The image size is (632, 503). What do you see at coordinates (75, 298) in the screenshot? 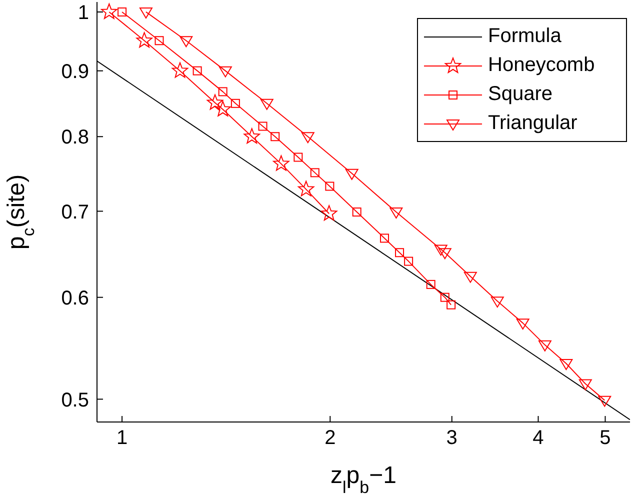
I see `y-tick-label: 0.6` at bounding box center [75, 298].